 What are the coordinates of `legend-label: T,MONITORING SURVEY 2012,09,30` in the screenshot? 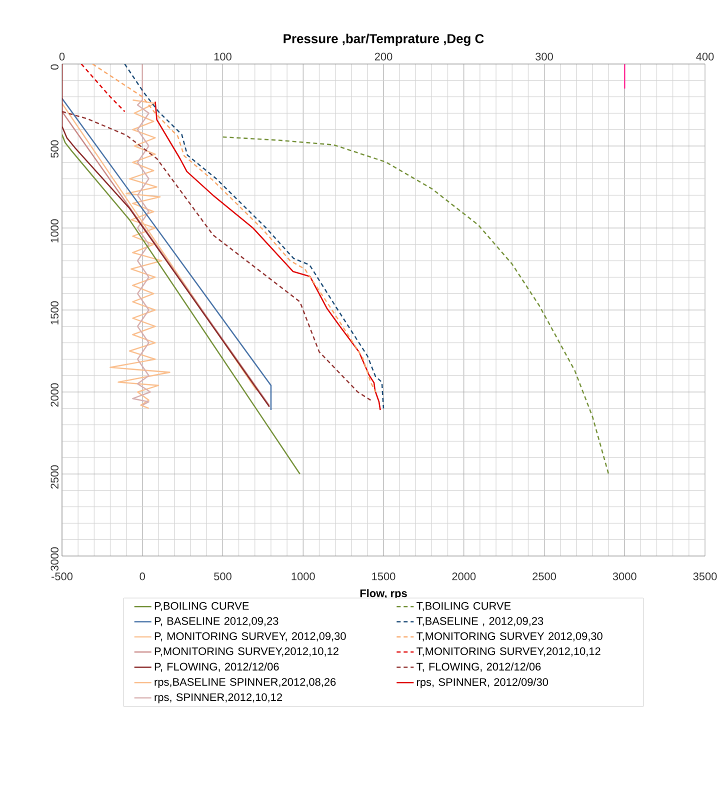 It's located at (509, 637).